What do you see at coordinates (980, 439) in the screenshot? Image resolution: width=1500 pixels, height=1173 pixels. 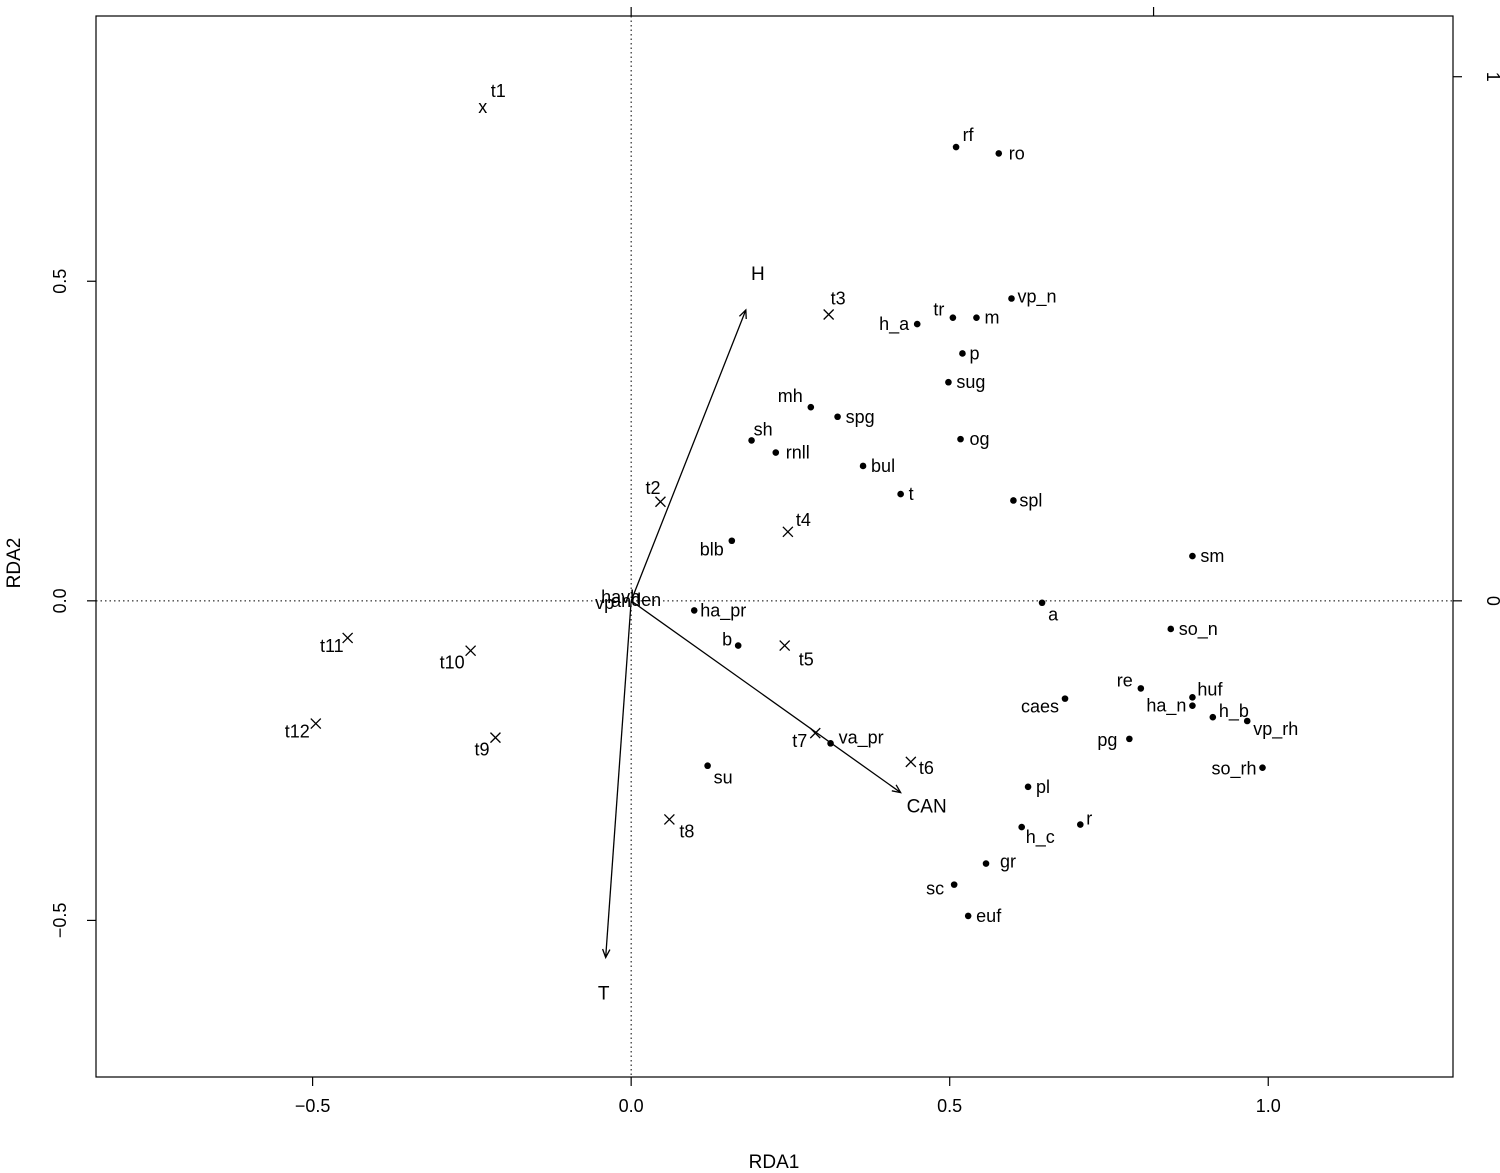 I see `species-label: og` at bounding box center [980, 439].